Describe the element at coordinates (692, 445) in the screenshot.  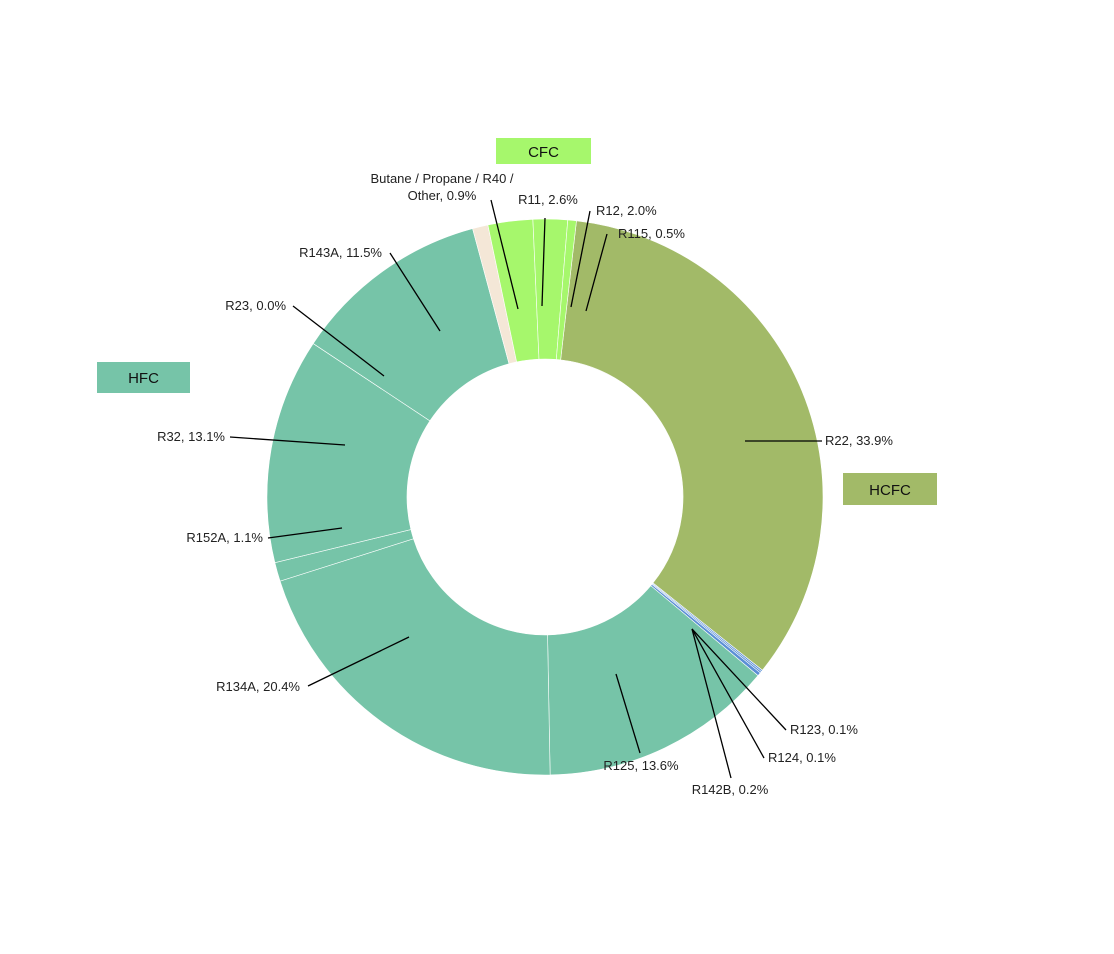
I see `slice-r22` at that location.